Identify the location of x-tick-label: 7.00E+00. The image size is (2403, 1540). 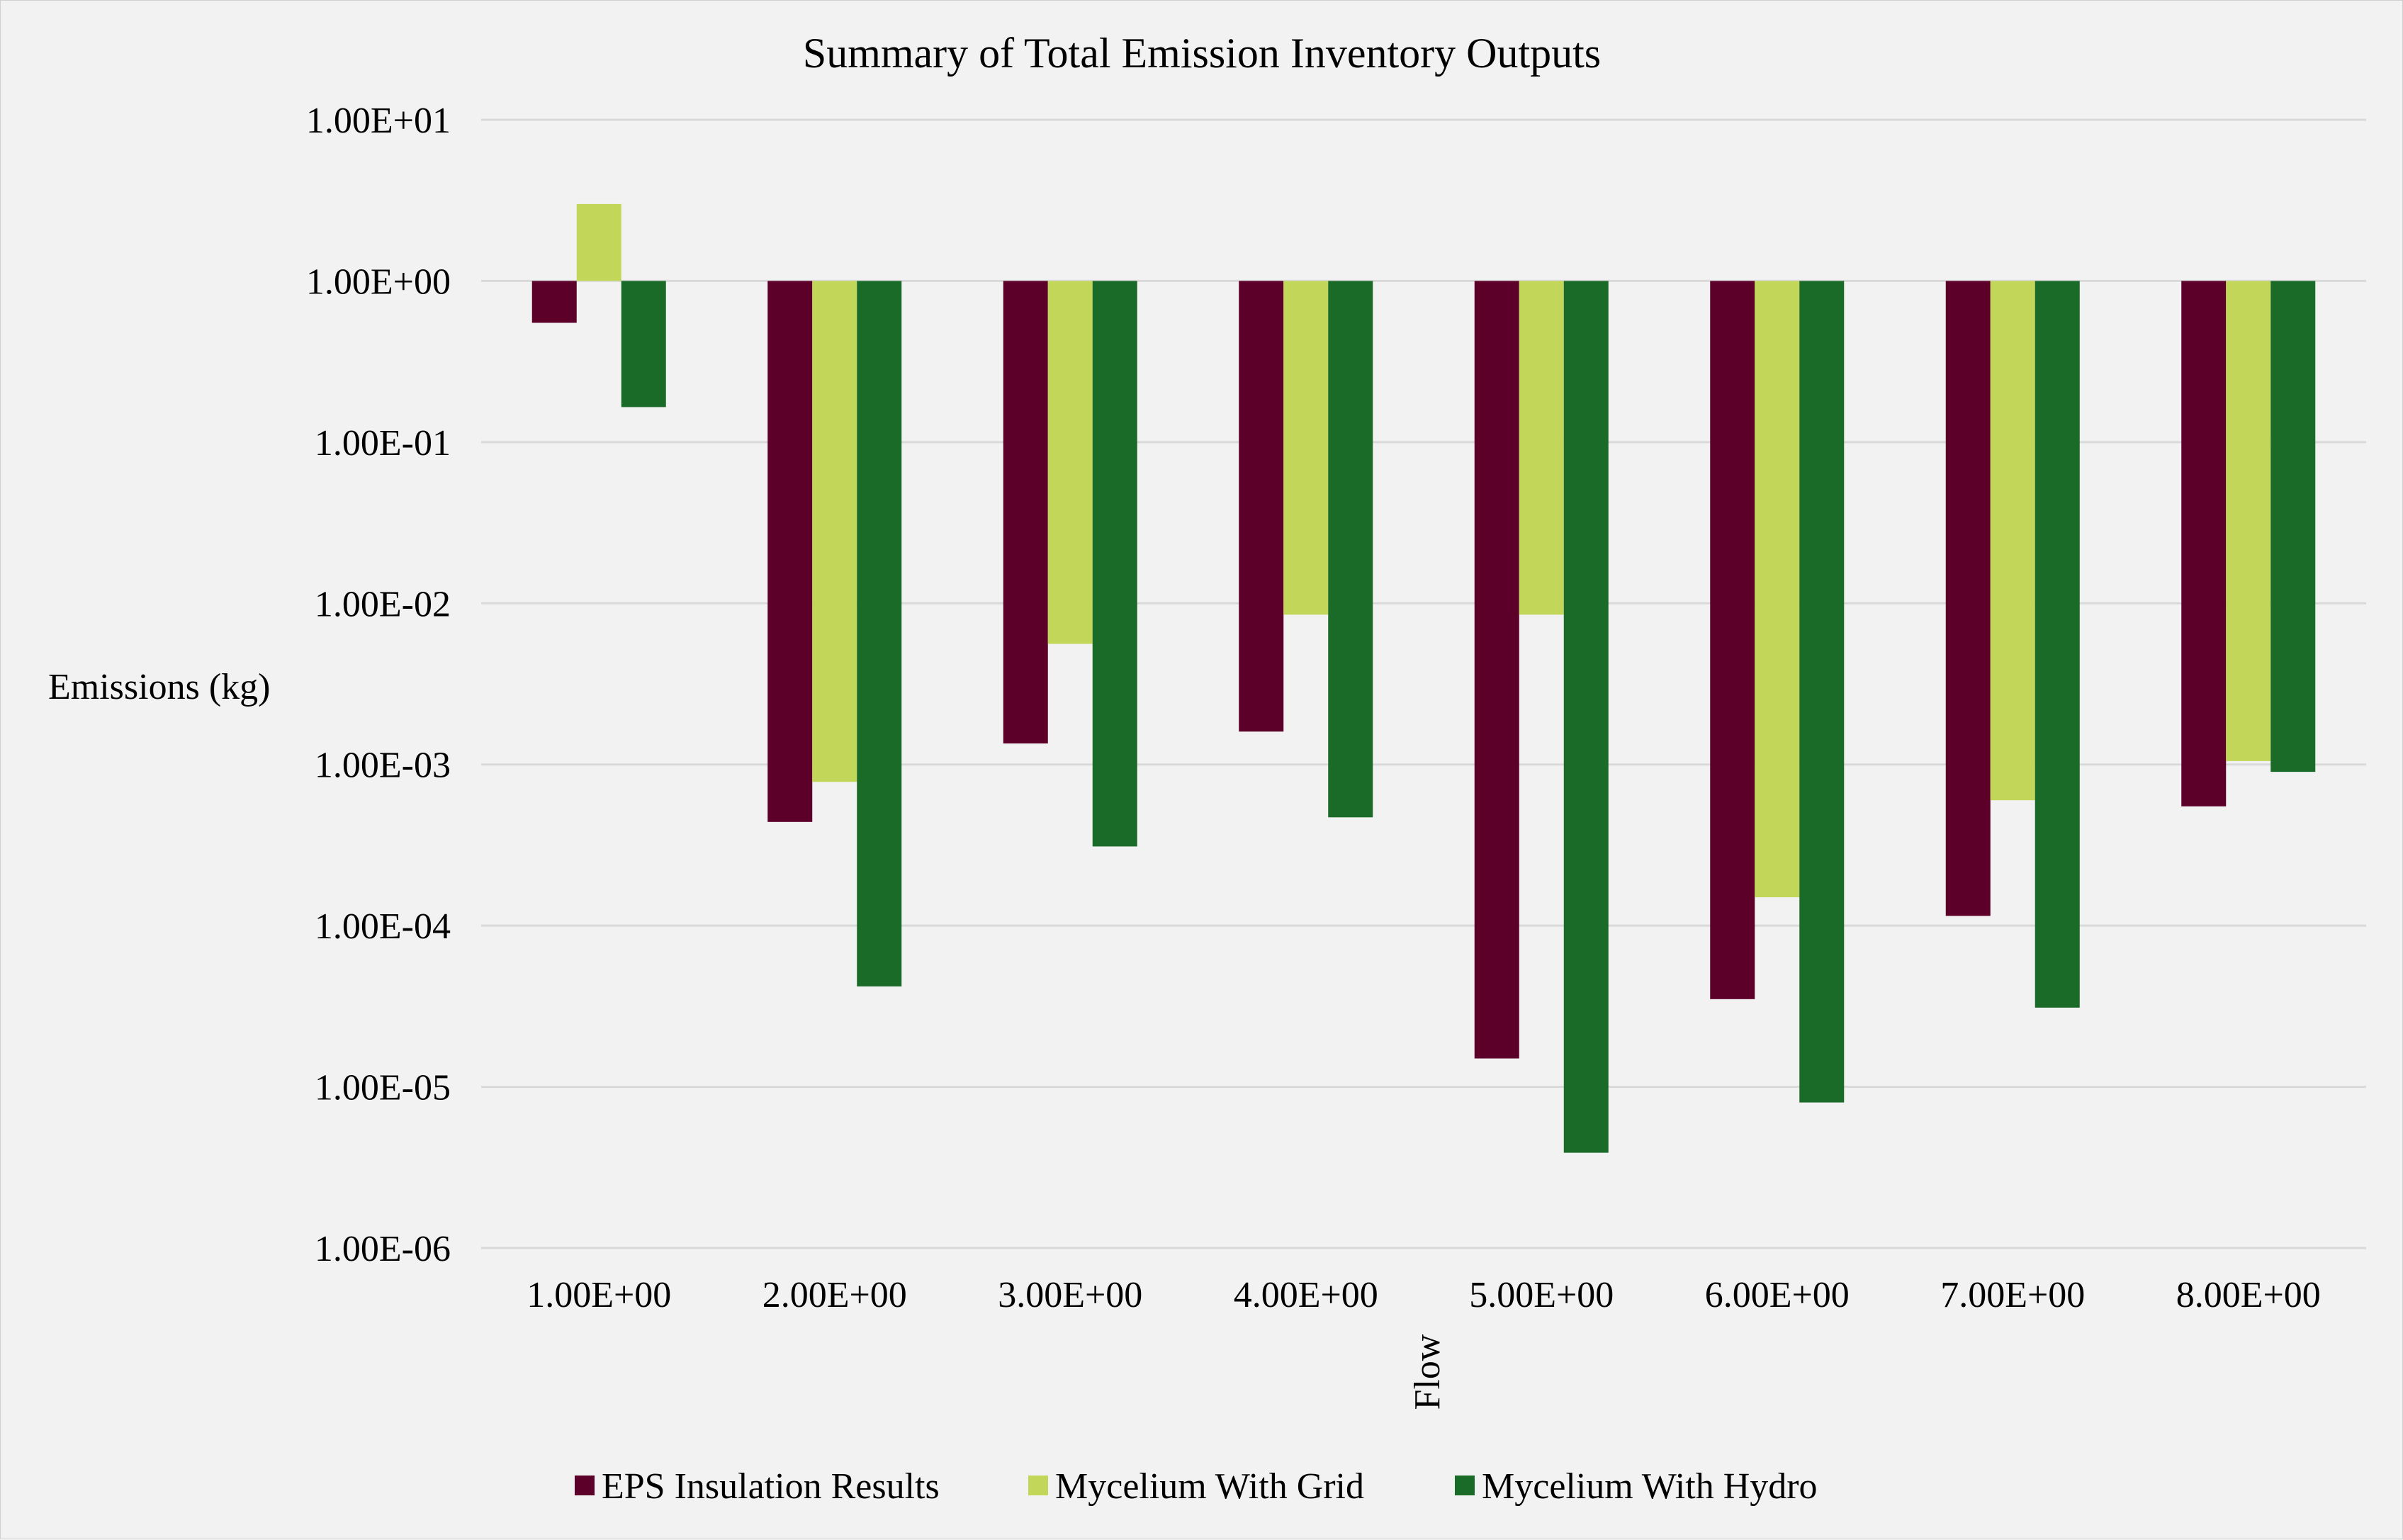
(2012, 1295).